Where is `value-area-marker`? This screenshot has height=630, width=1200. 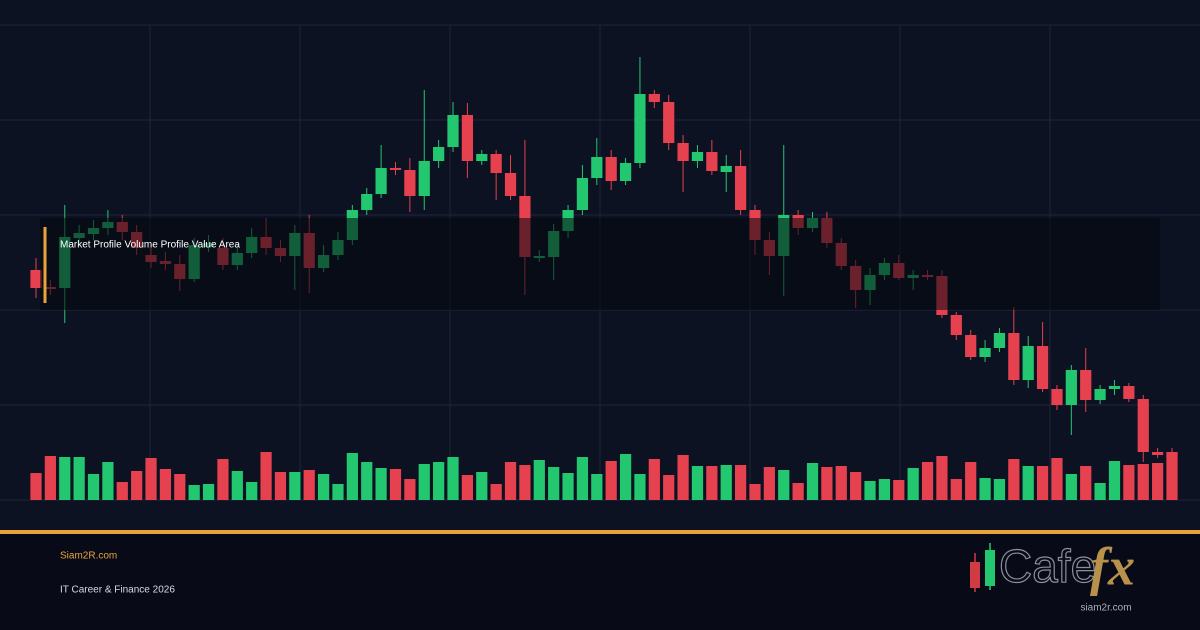 value-area-marker is located at coordinates (45, 265).